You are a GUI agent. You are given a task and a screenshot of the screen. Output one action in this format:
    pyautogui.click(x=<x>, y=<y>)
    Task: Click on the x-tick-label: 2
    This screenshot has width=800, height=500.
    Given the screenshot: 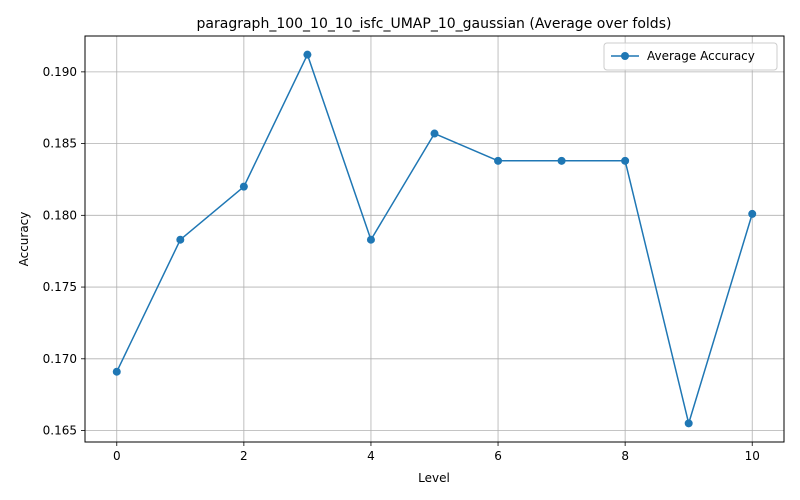 What is the action you would take?
    pyautogui.click(x=244, y=456)
    